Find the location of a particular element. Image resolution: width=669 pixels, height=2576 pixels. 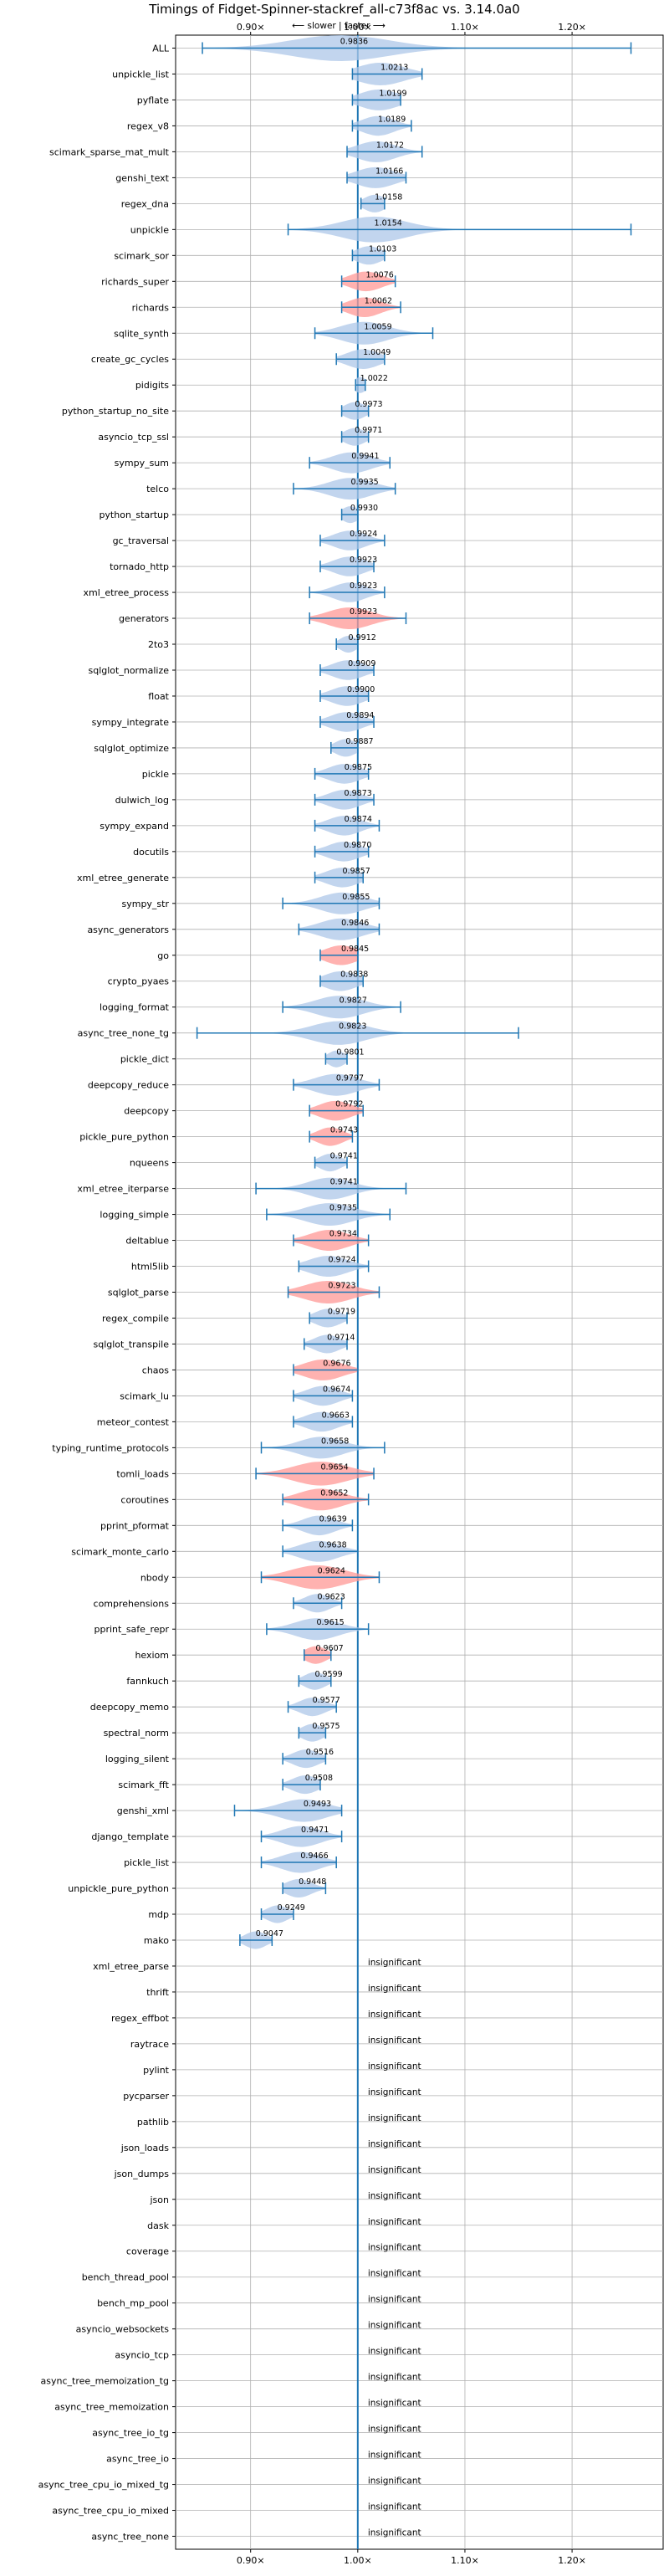

mean-value-label: 0.9575 is located at coordinates (326, 1727).